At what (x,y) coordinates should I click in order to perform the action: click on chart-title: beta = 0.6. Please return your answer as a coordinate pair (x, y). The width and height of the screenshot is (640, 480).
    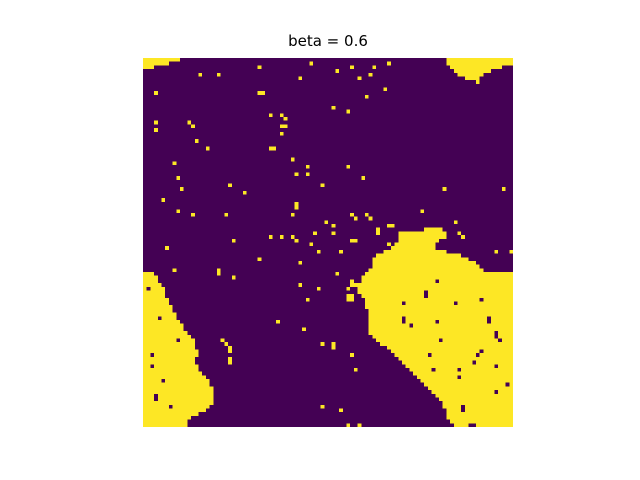
    Looking at the image, I should click on (328, 41).